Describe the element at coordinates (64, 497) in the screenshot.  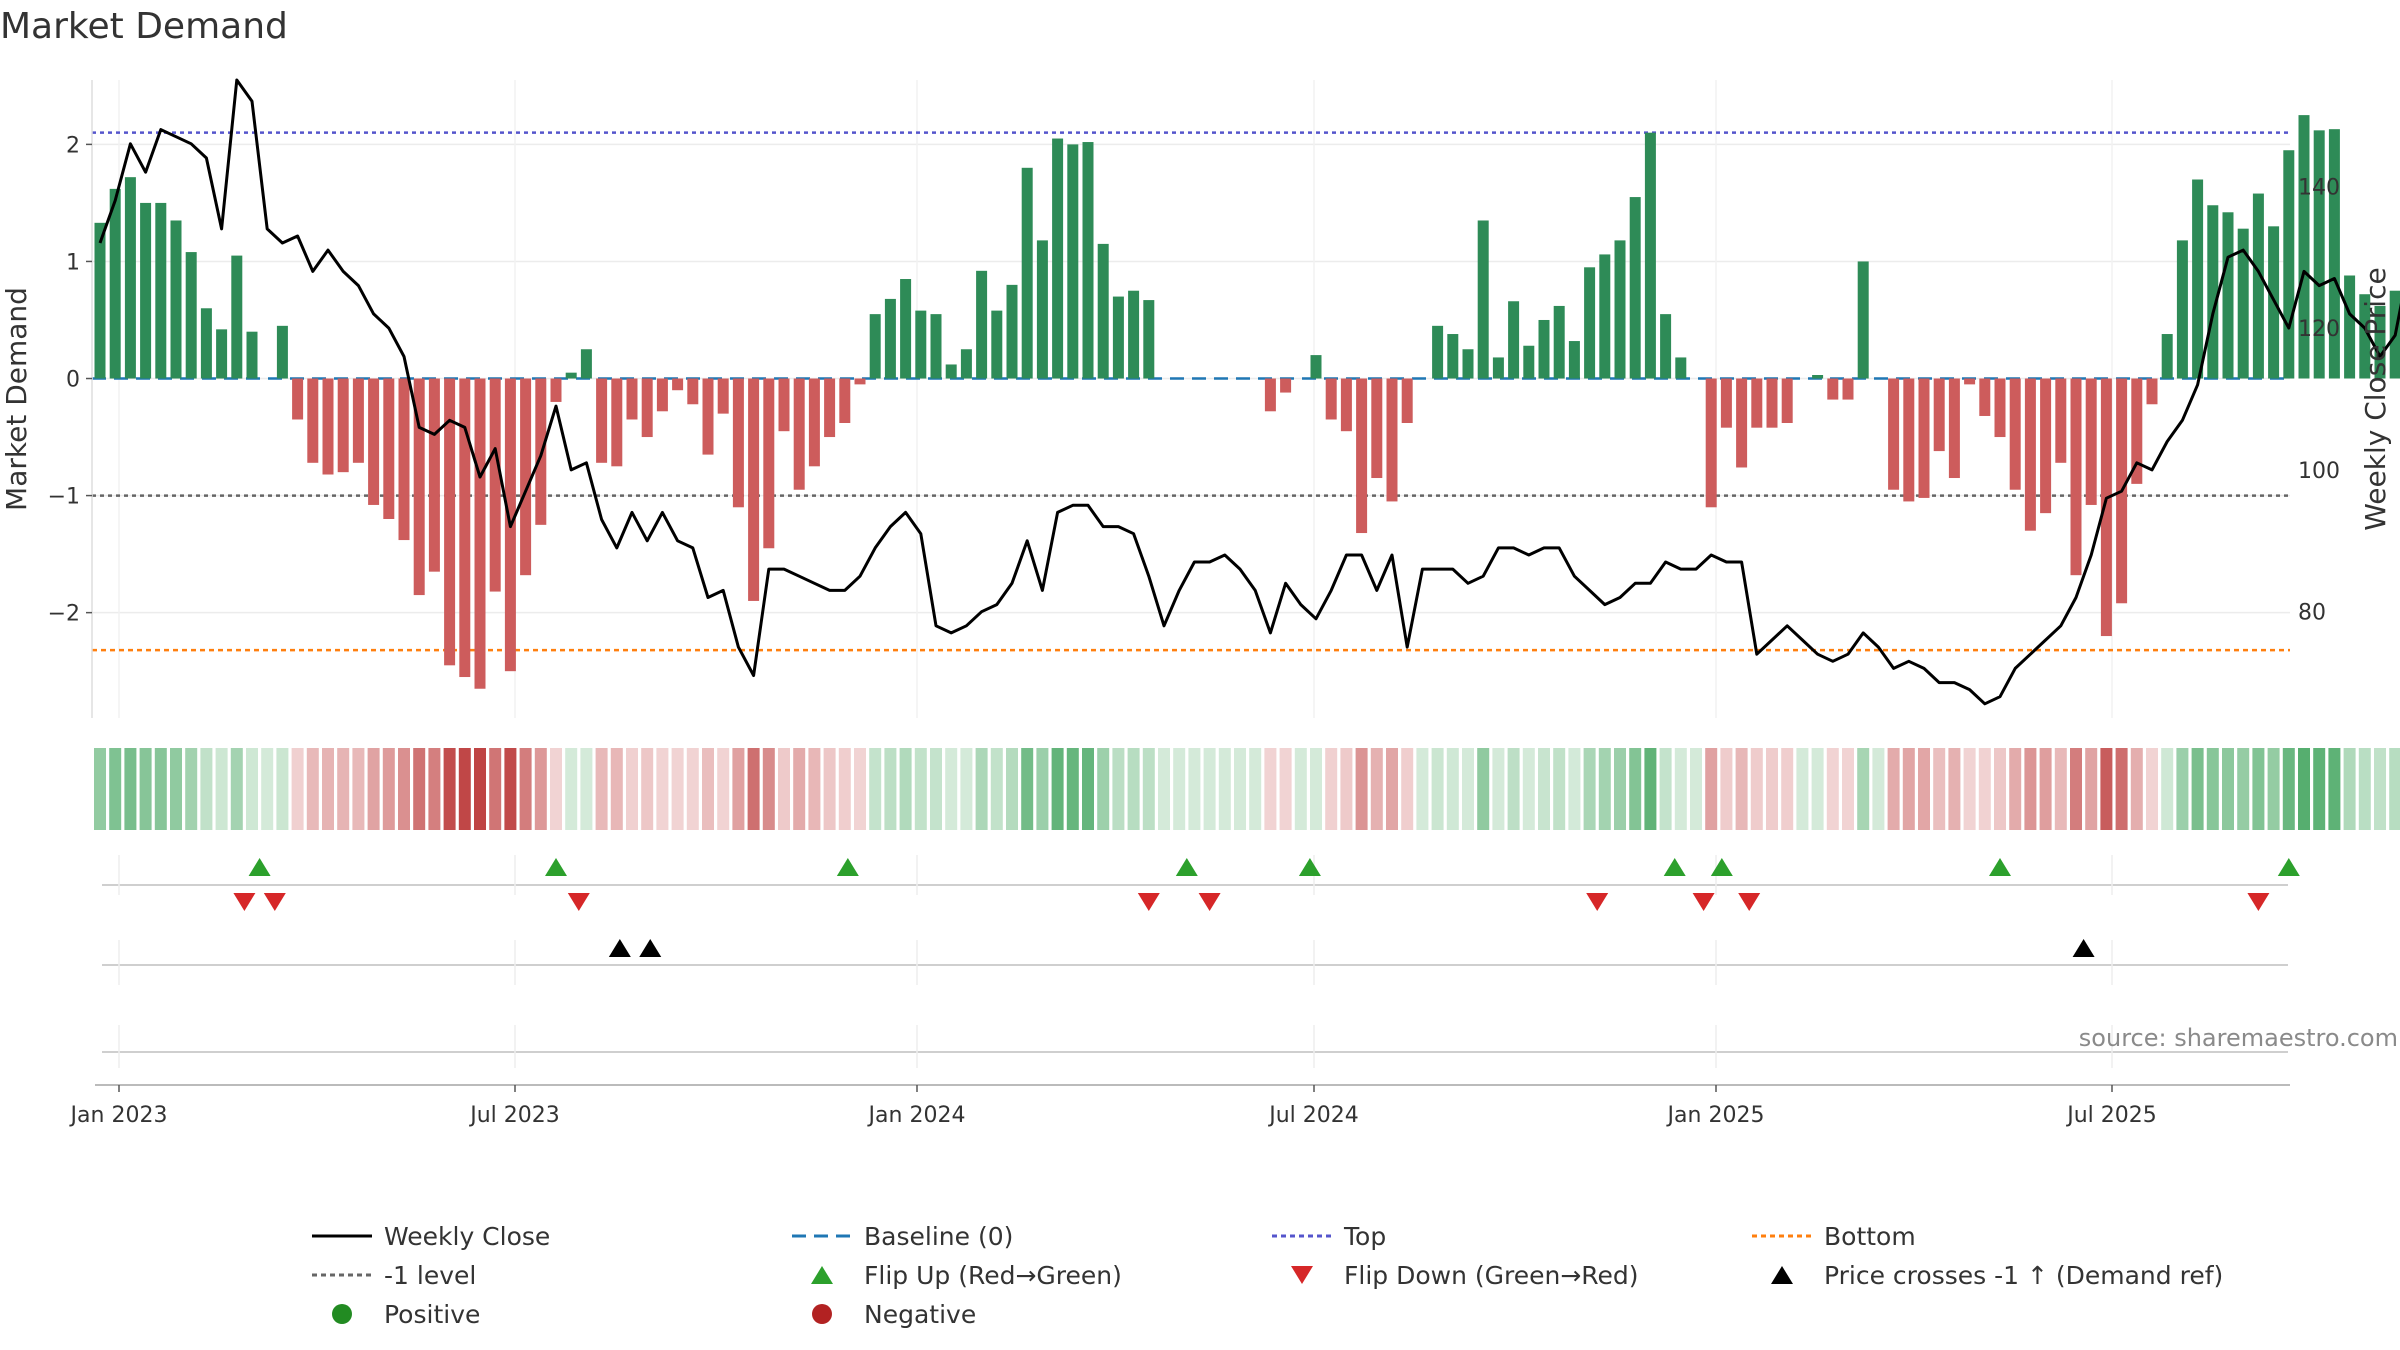
I see `y-tick-label: −1` at that location.